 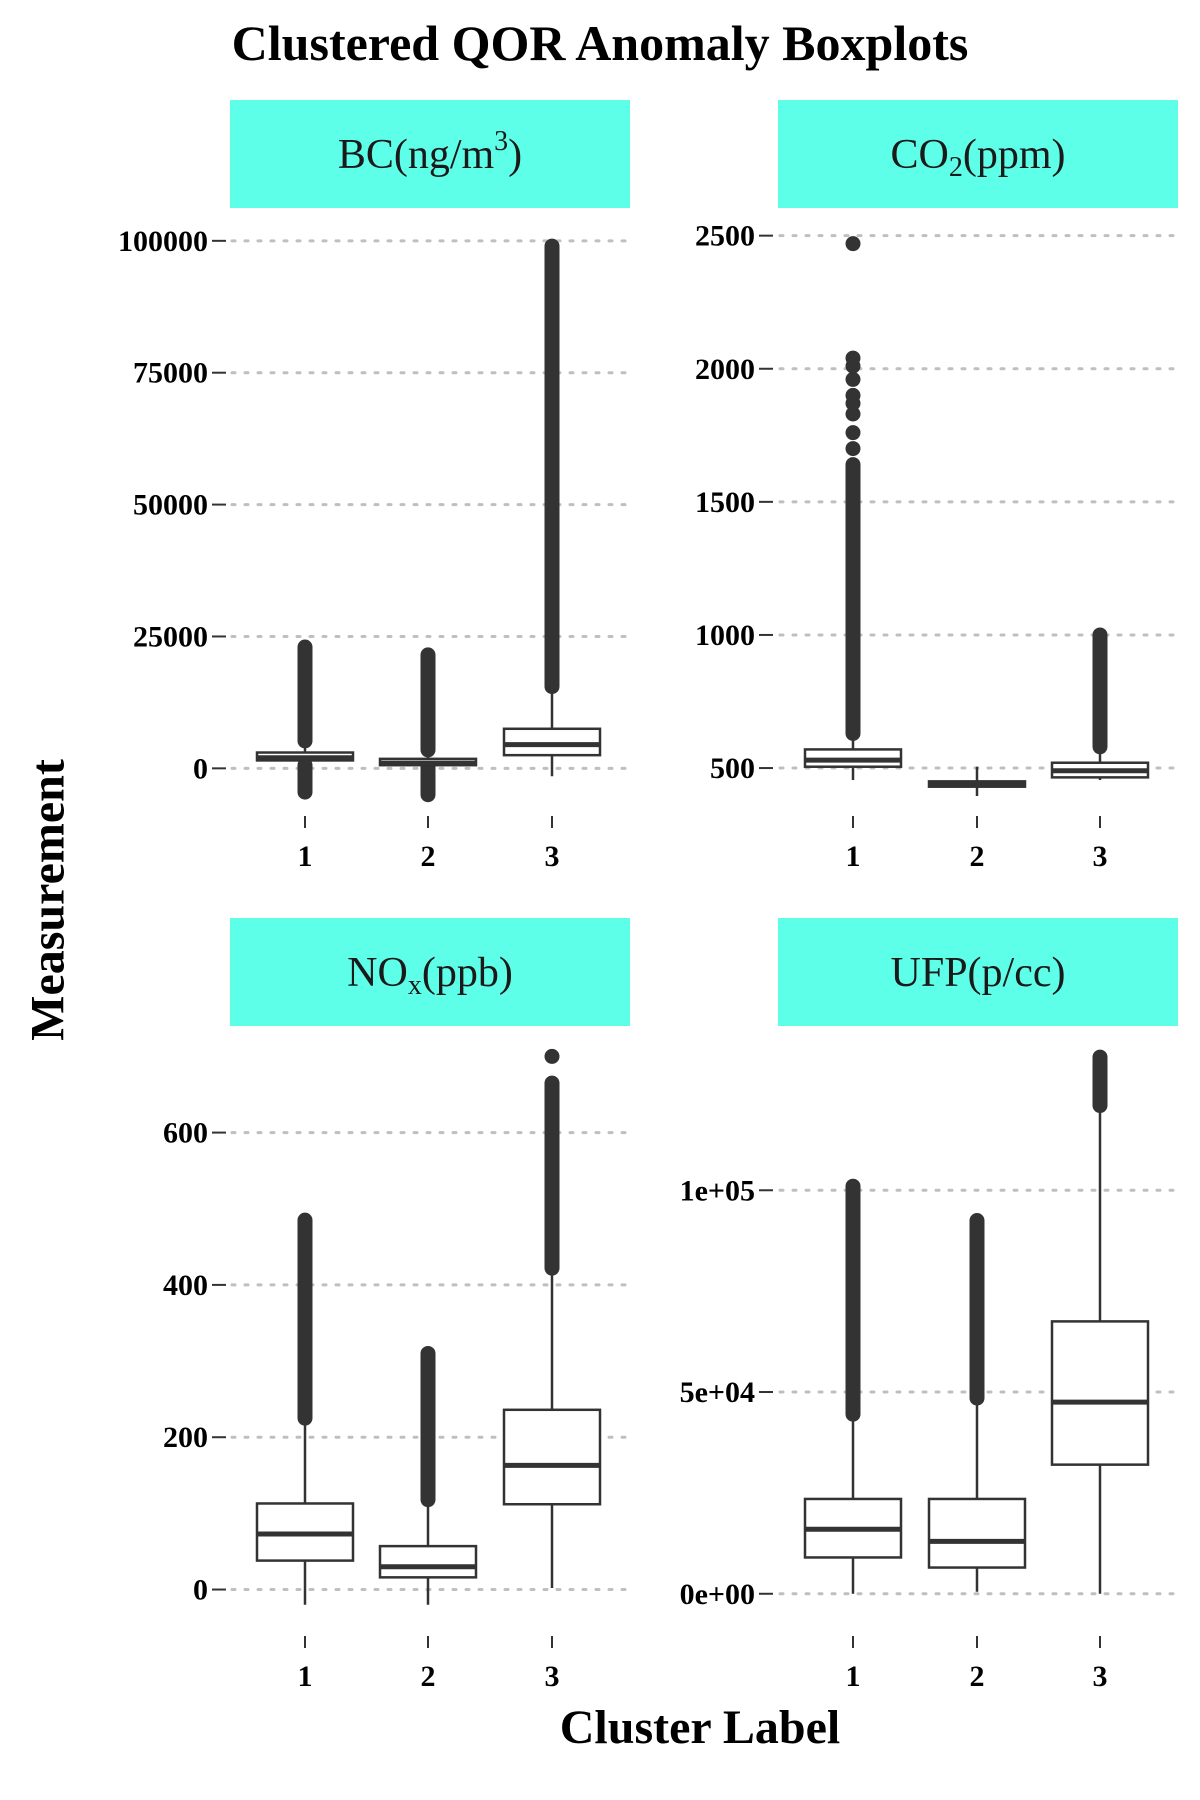 What do you see at coordinates (725, 502) in the screenshot?
I see `y-tick-label: 1500` at bounding box center [725, 502].